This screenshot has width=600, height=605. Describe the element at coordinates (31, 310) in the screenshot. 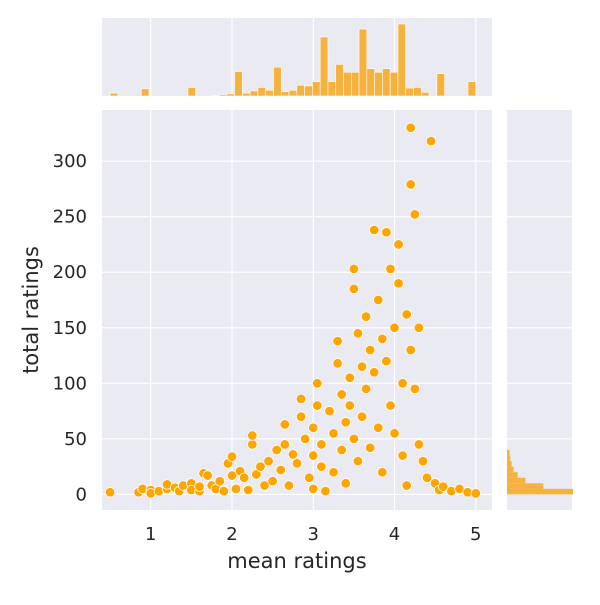

I see `y-axis-title: total ratings` at that location.